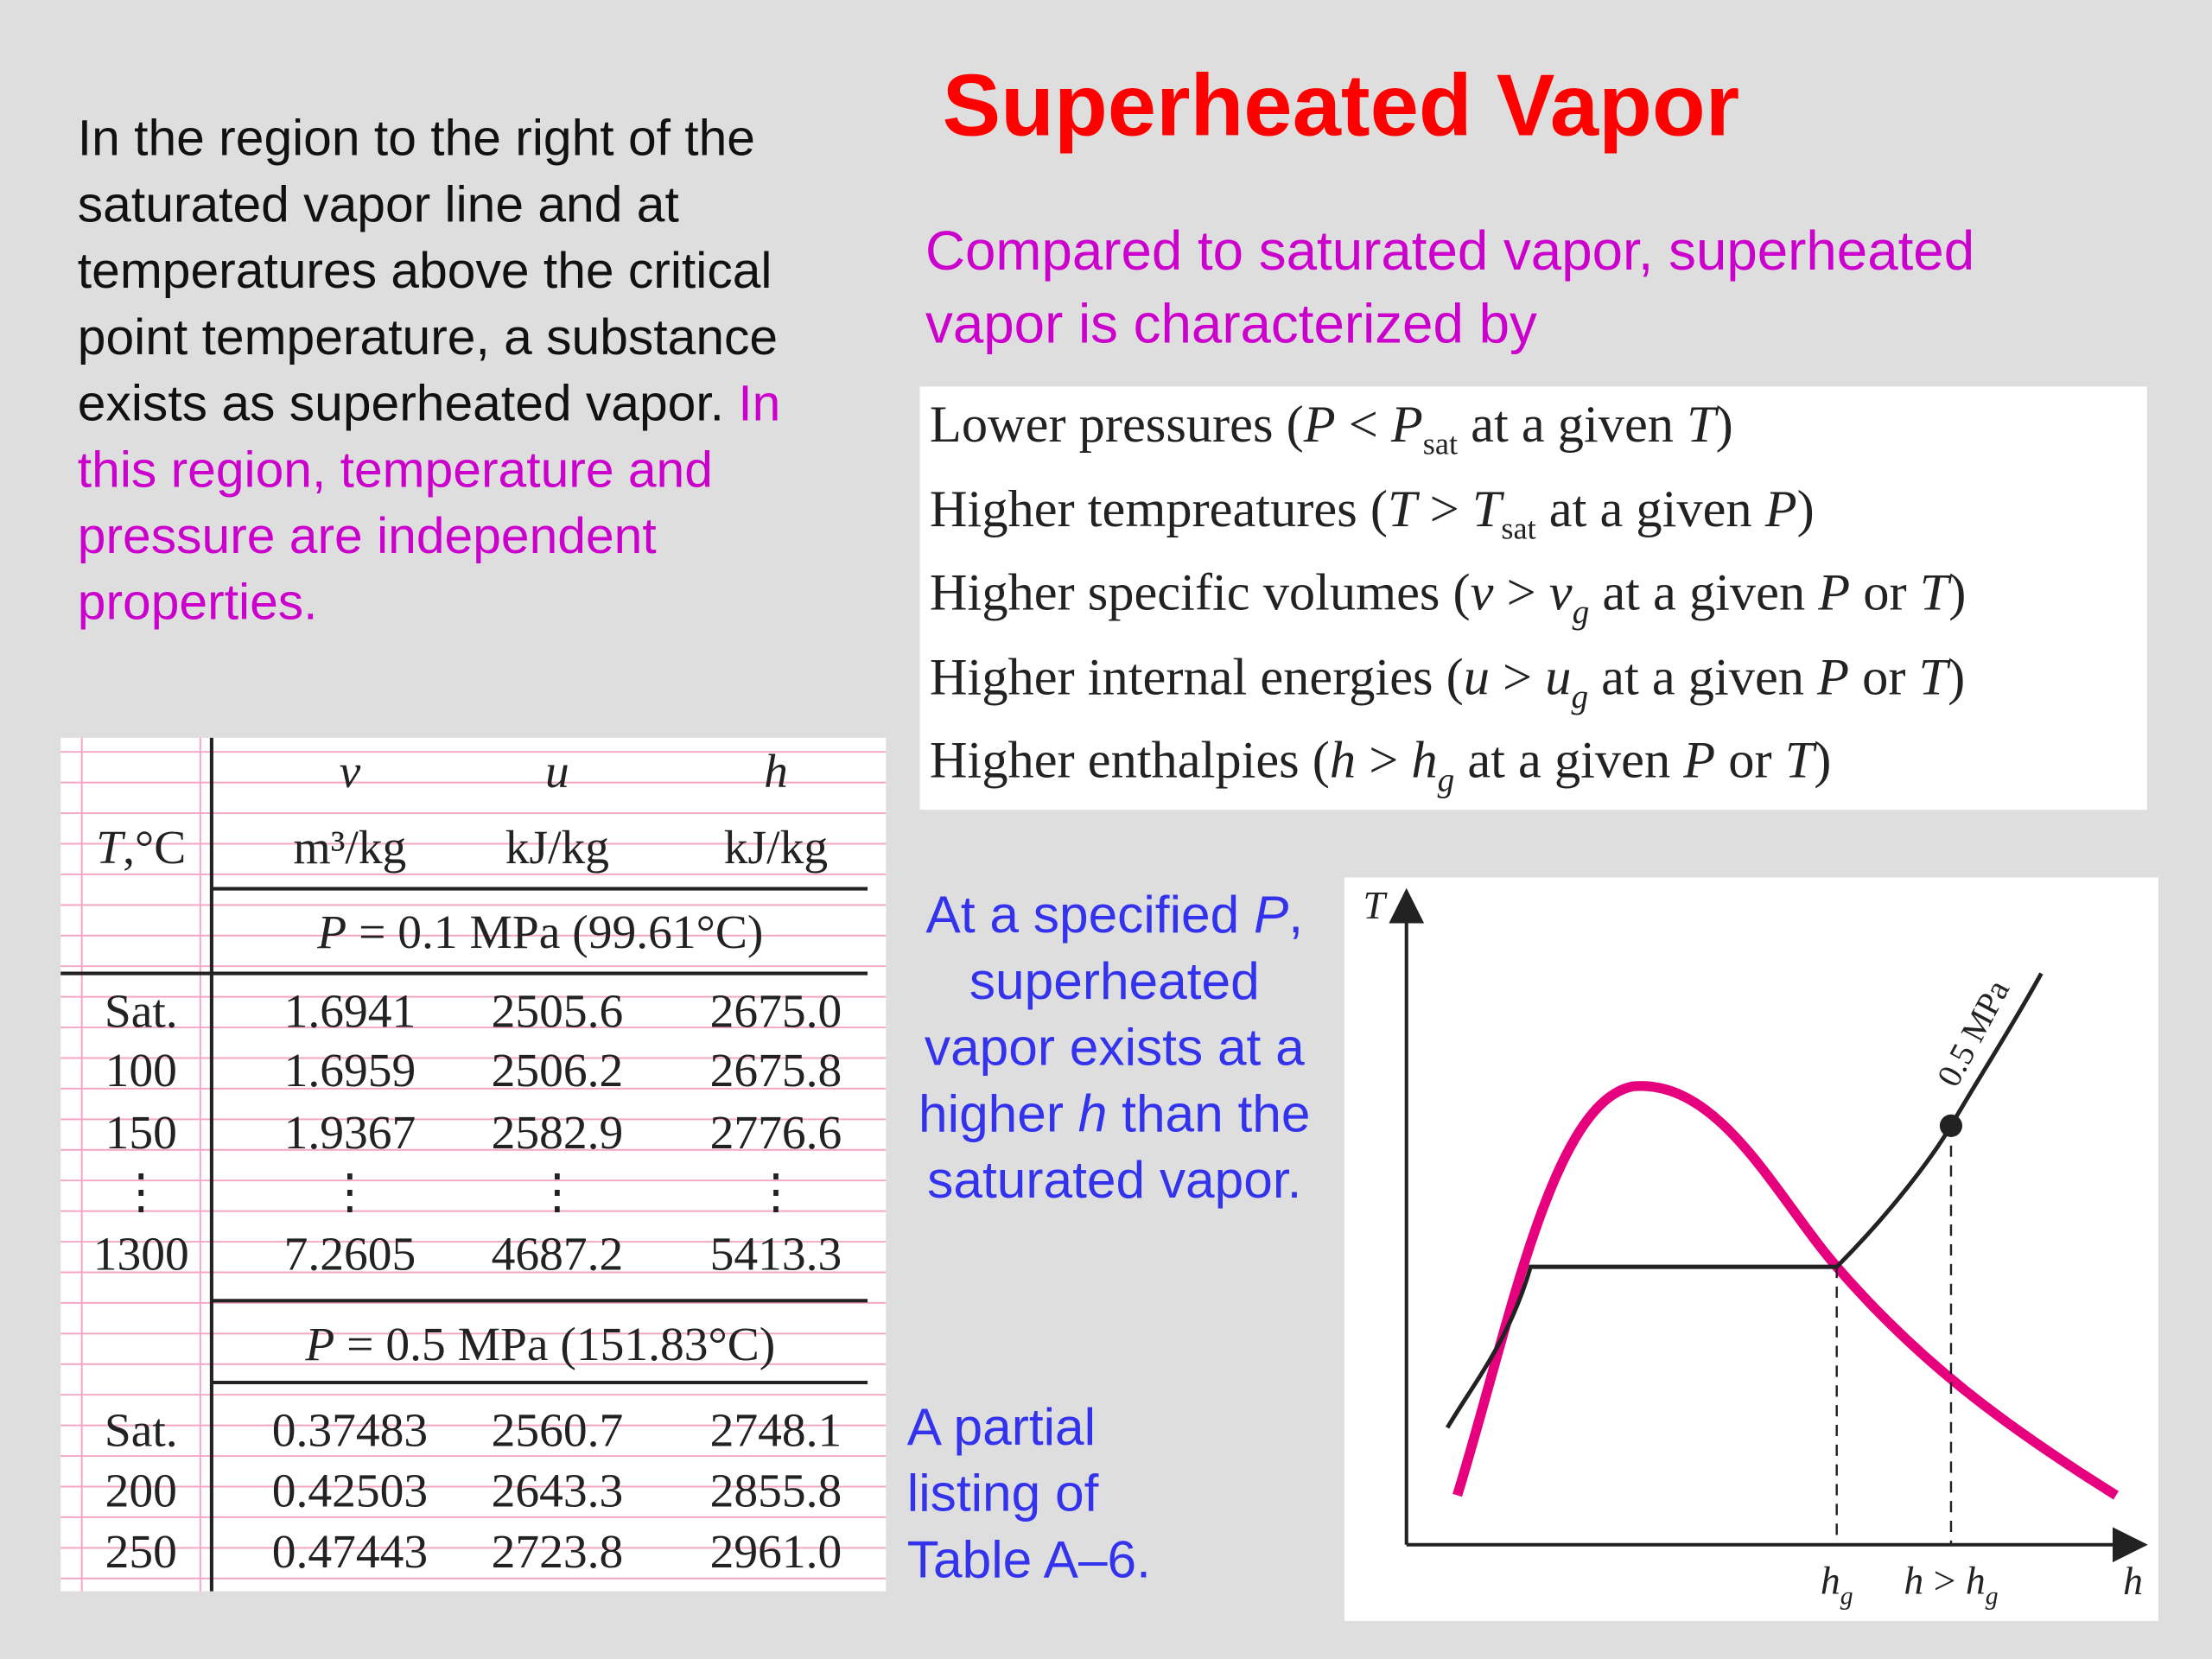  What do you see at coordinates (1111, 1014) in the screenshot?
I see `text-segment: , superheated vapor exists at a higher` at bounding box center [1111, 1014].